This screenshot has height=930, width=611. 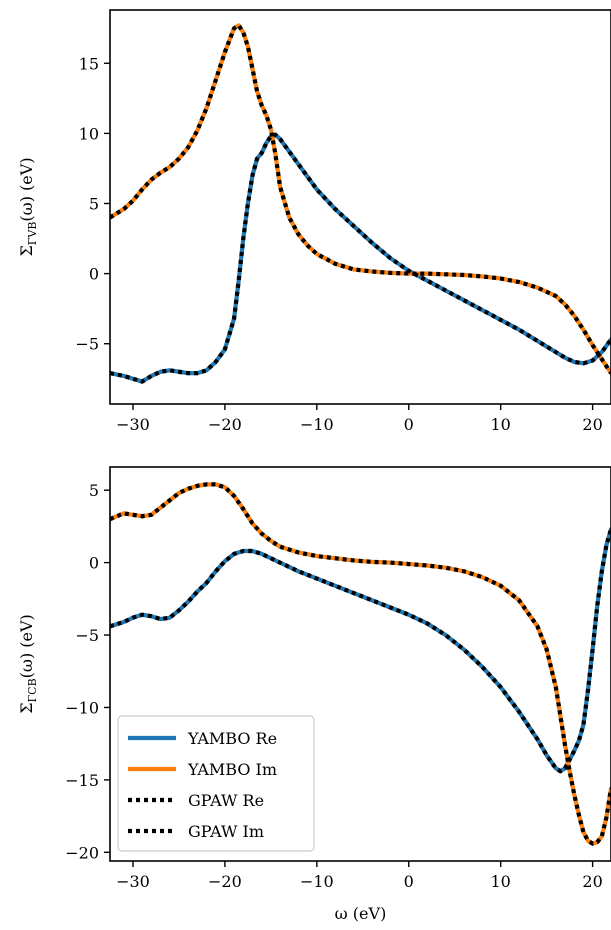 I want to click on legend-label: YAMBO Im, so click(x=232, y=769).